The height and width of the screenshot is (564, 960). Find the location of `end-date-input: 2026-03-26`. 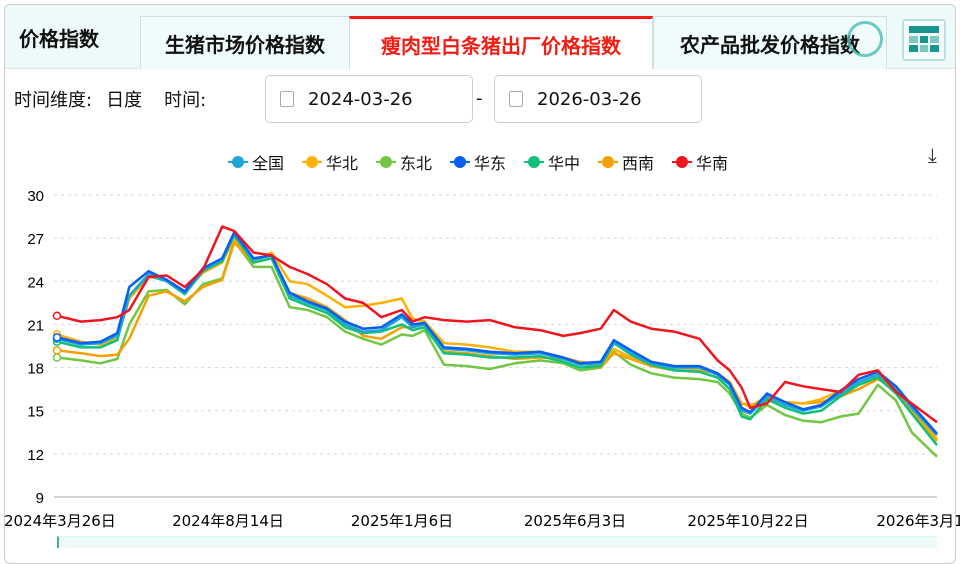

end-date-input: 2026-03-26 is located at coordinates (598, 99).